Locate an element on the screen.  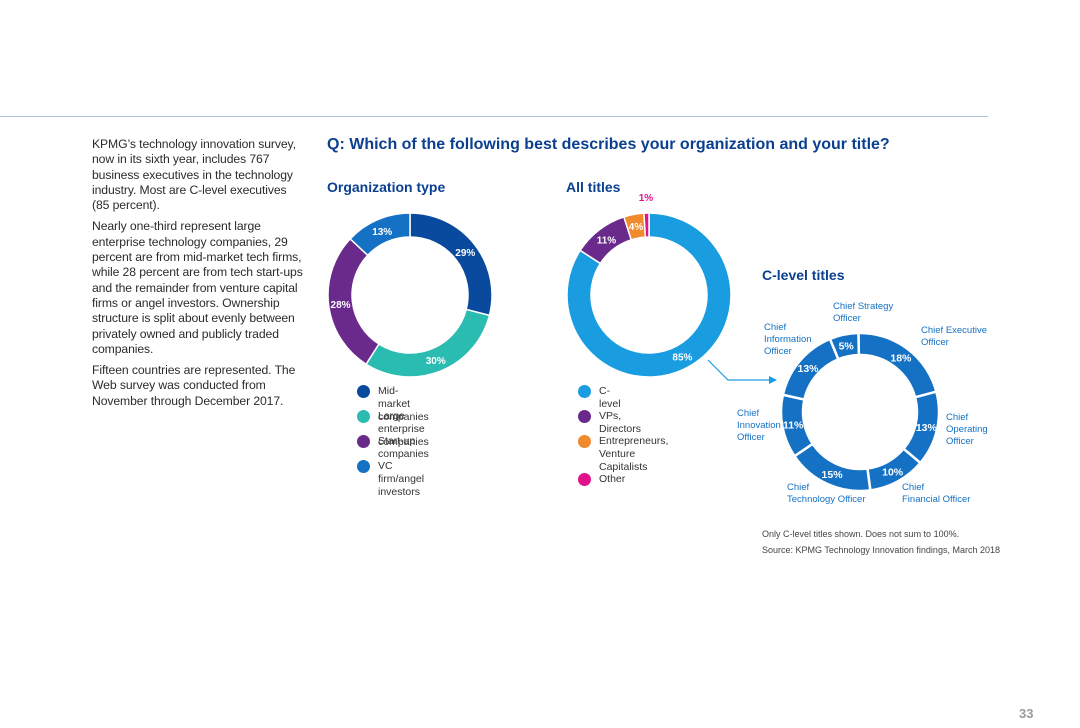
data-label-vps-directors: 11% is located at coordinates (607, 240).